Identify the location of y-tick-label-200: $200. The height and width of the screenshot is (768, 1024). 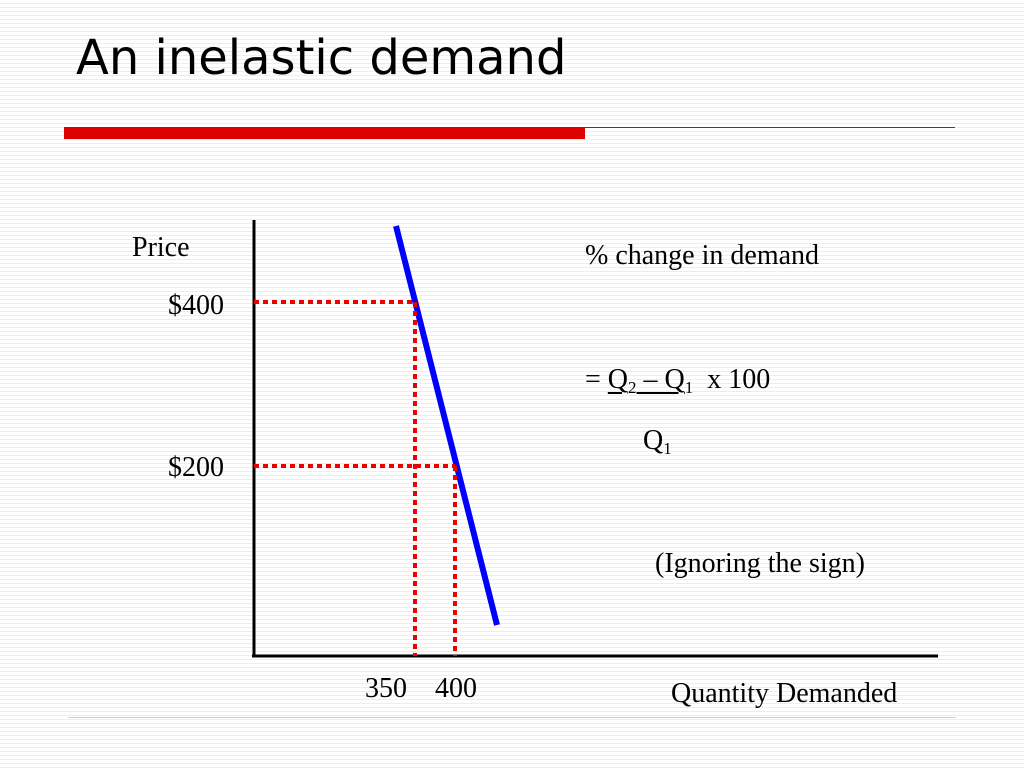
(196, 467).